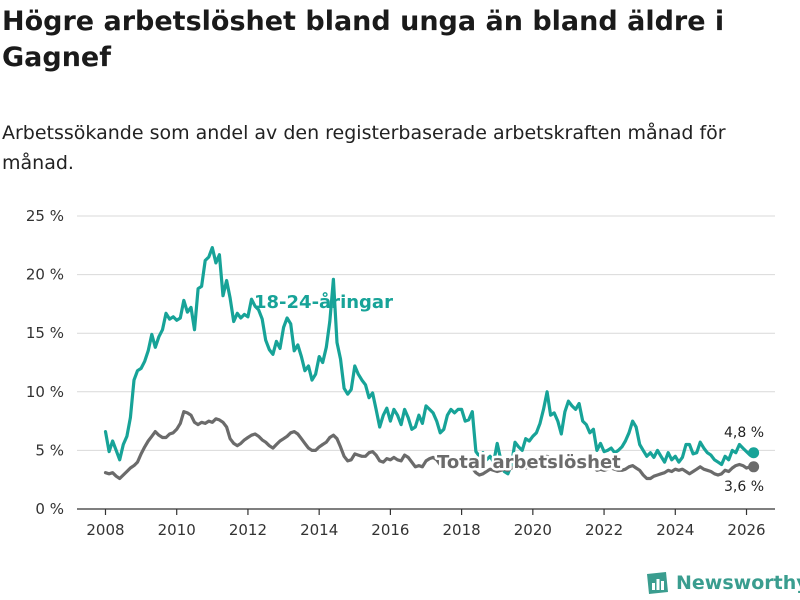 Image resolution: width=800 pixels, height=600 pixels. What do you see at coordinates (105, 530) in the screenshot?
I see `x-tick-label: 2008` at bounding box center [105, 530].